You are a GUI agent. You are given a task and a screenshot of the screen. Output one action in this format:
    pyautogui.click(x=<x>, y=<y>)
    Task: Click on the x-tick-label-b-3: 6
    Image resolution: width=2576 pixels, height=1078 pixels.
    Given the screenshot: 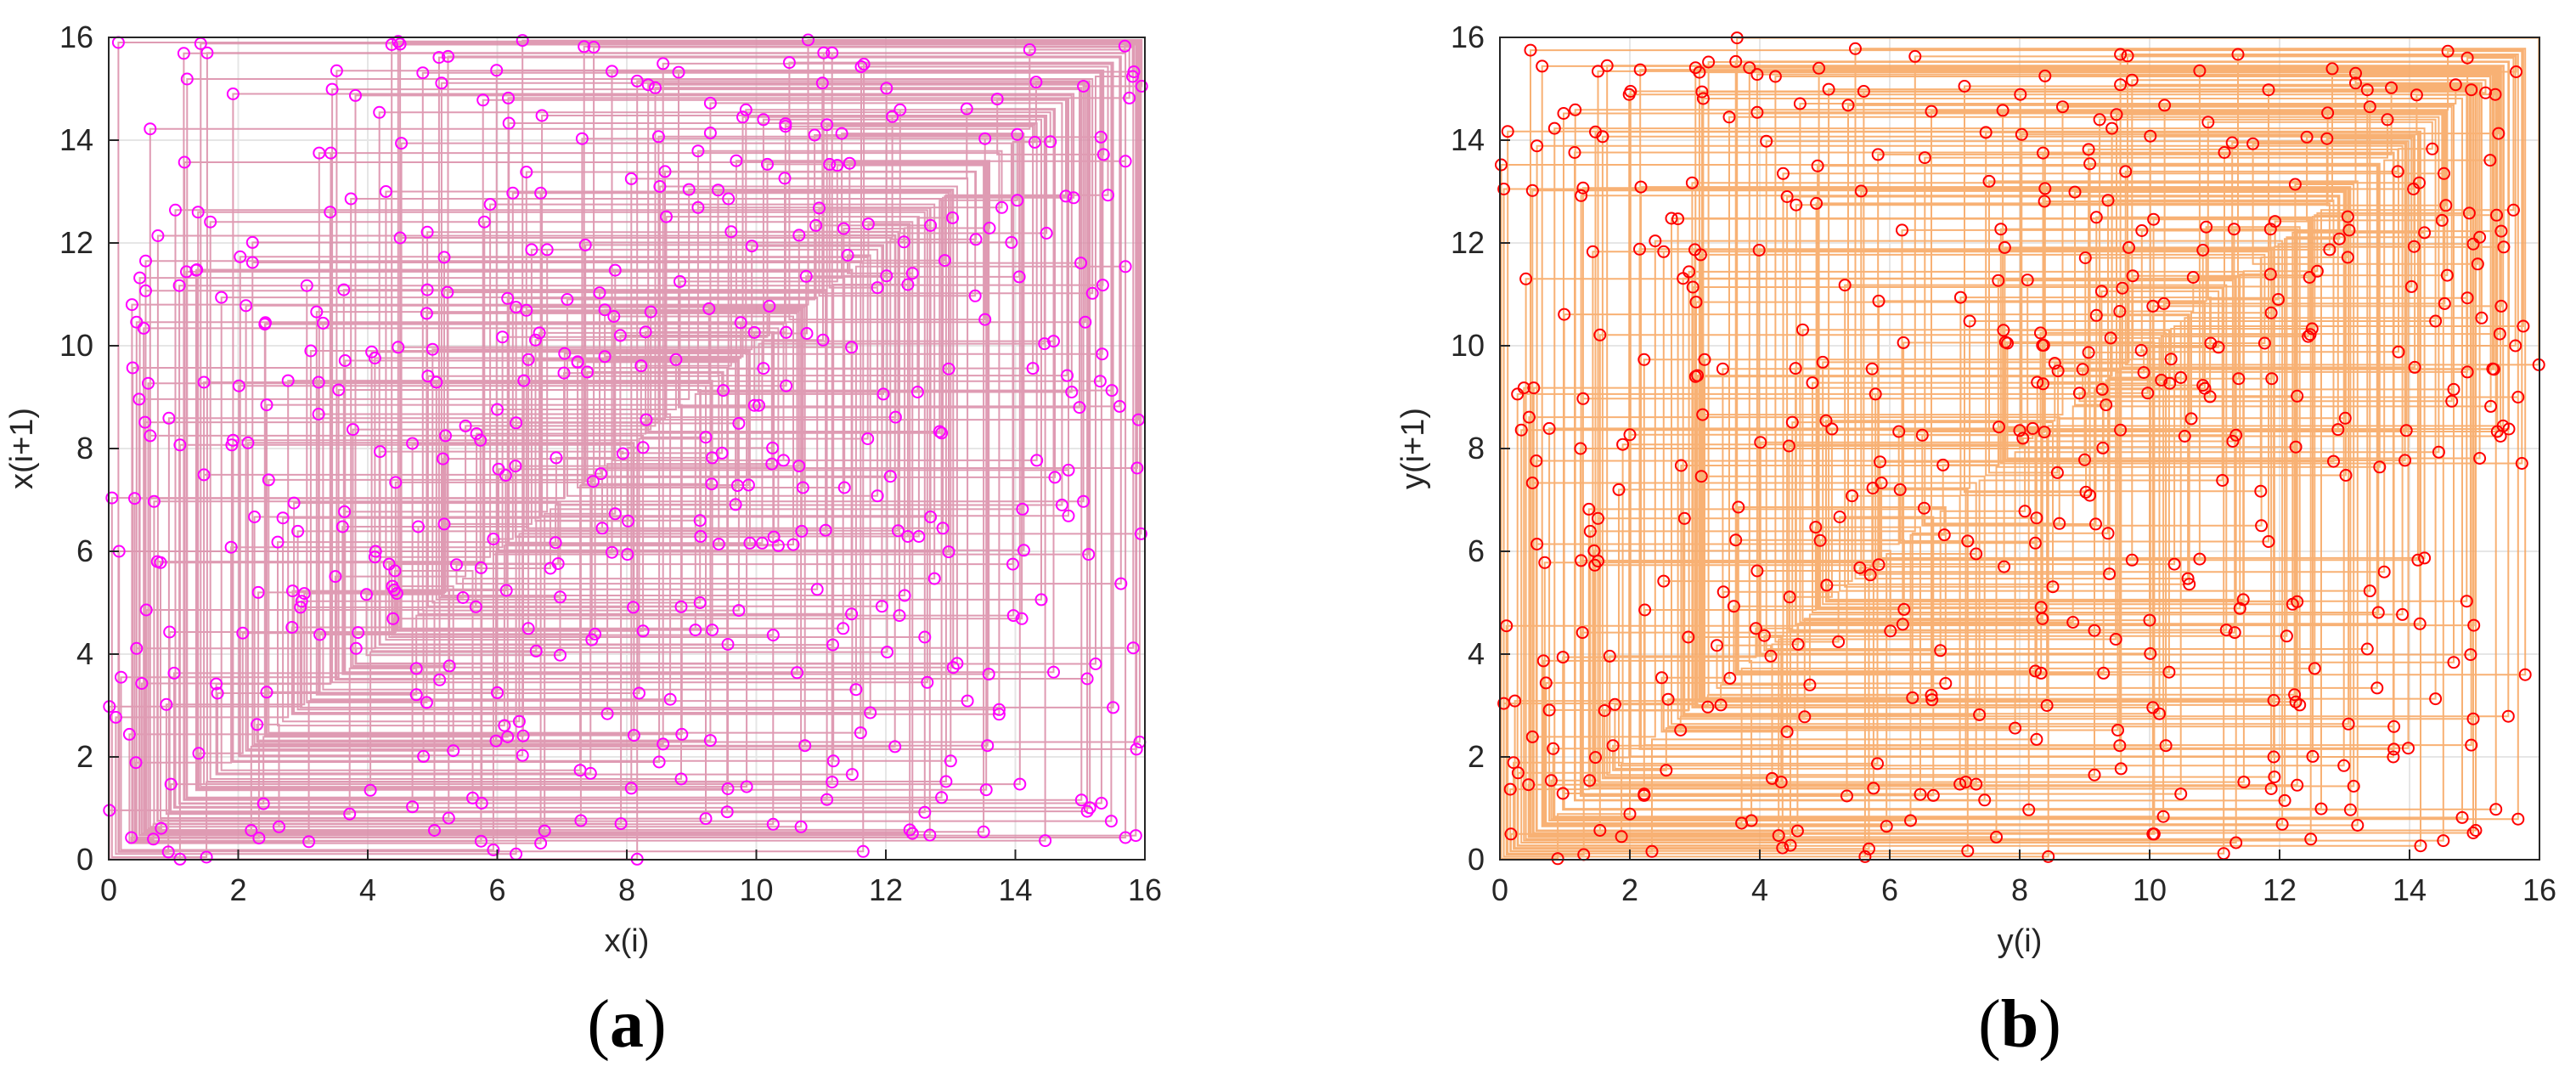 What is the action you would take?
    pyautogui.click(x=1889, y=889)
    